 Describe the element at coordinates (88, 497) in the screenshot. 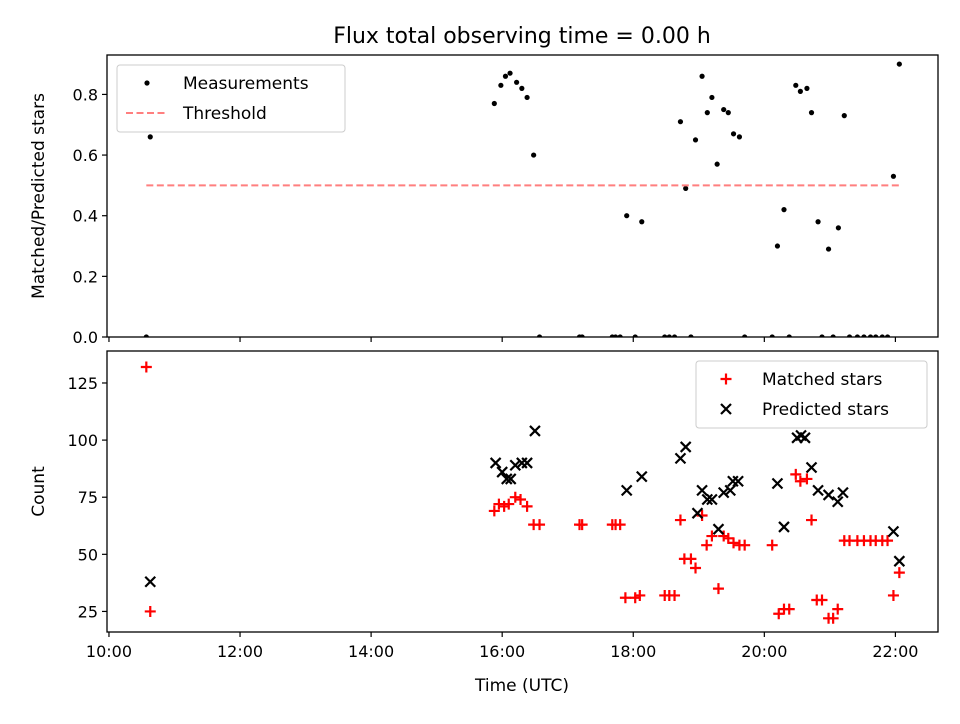

I see `y-tick-label: 75` at that location.